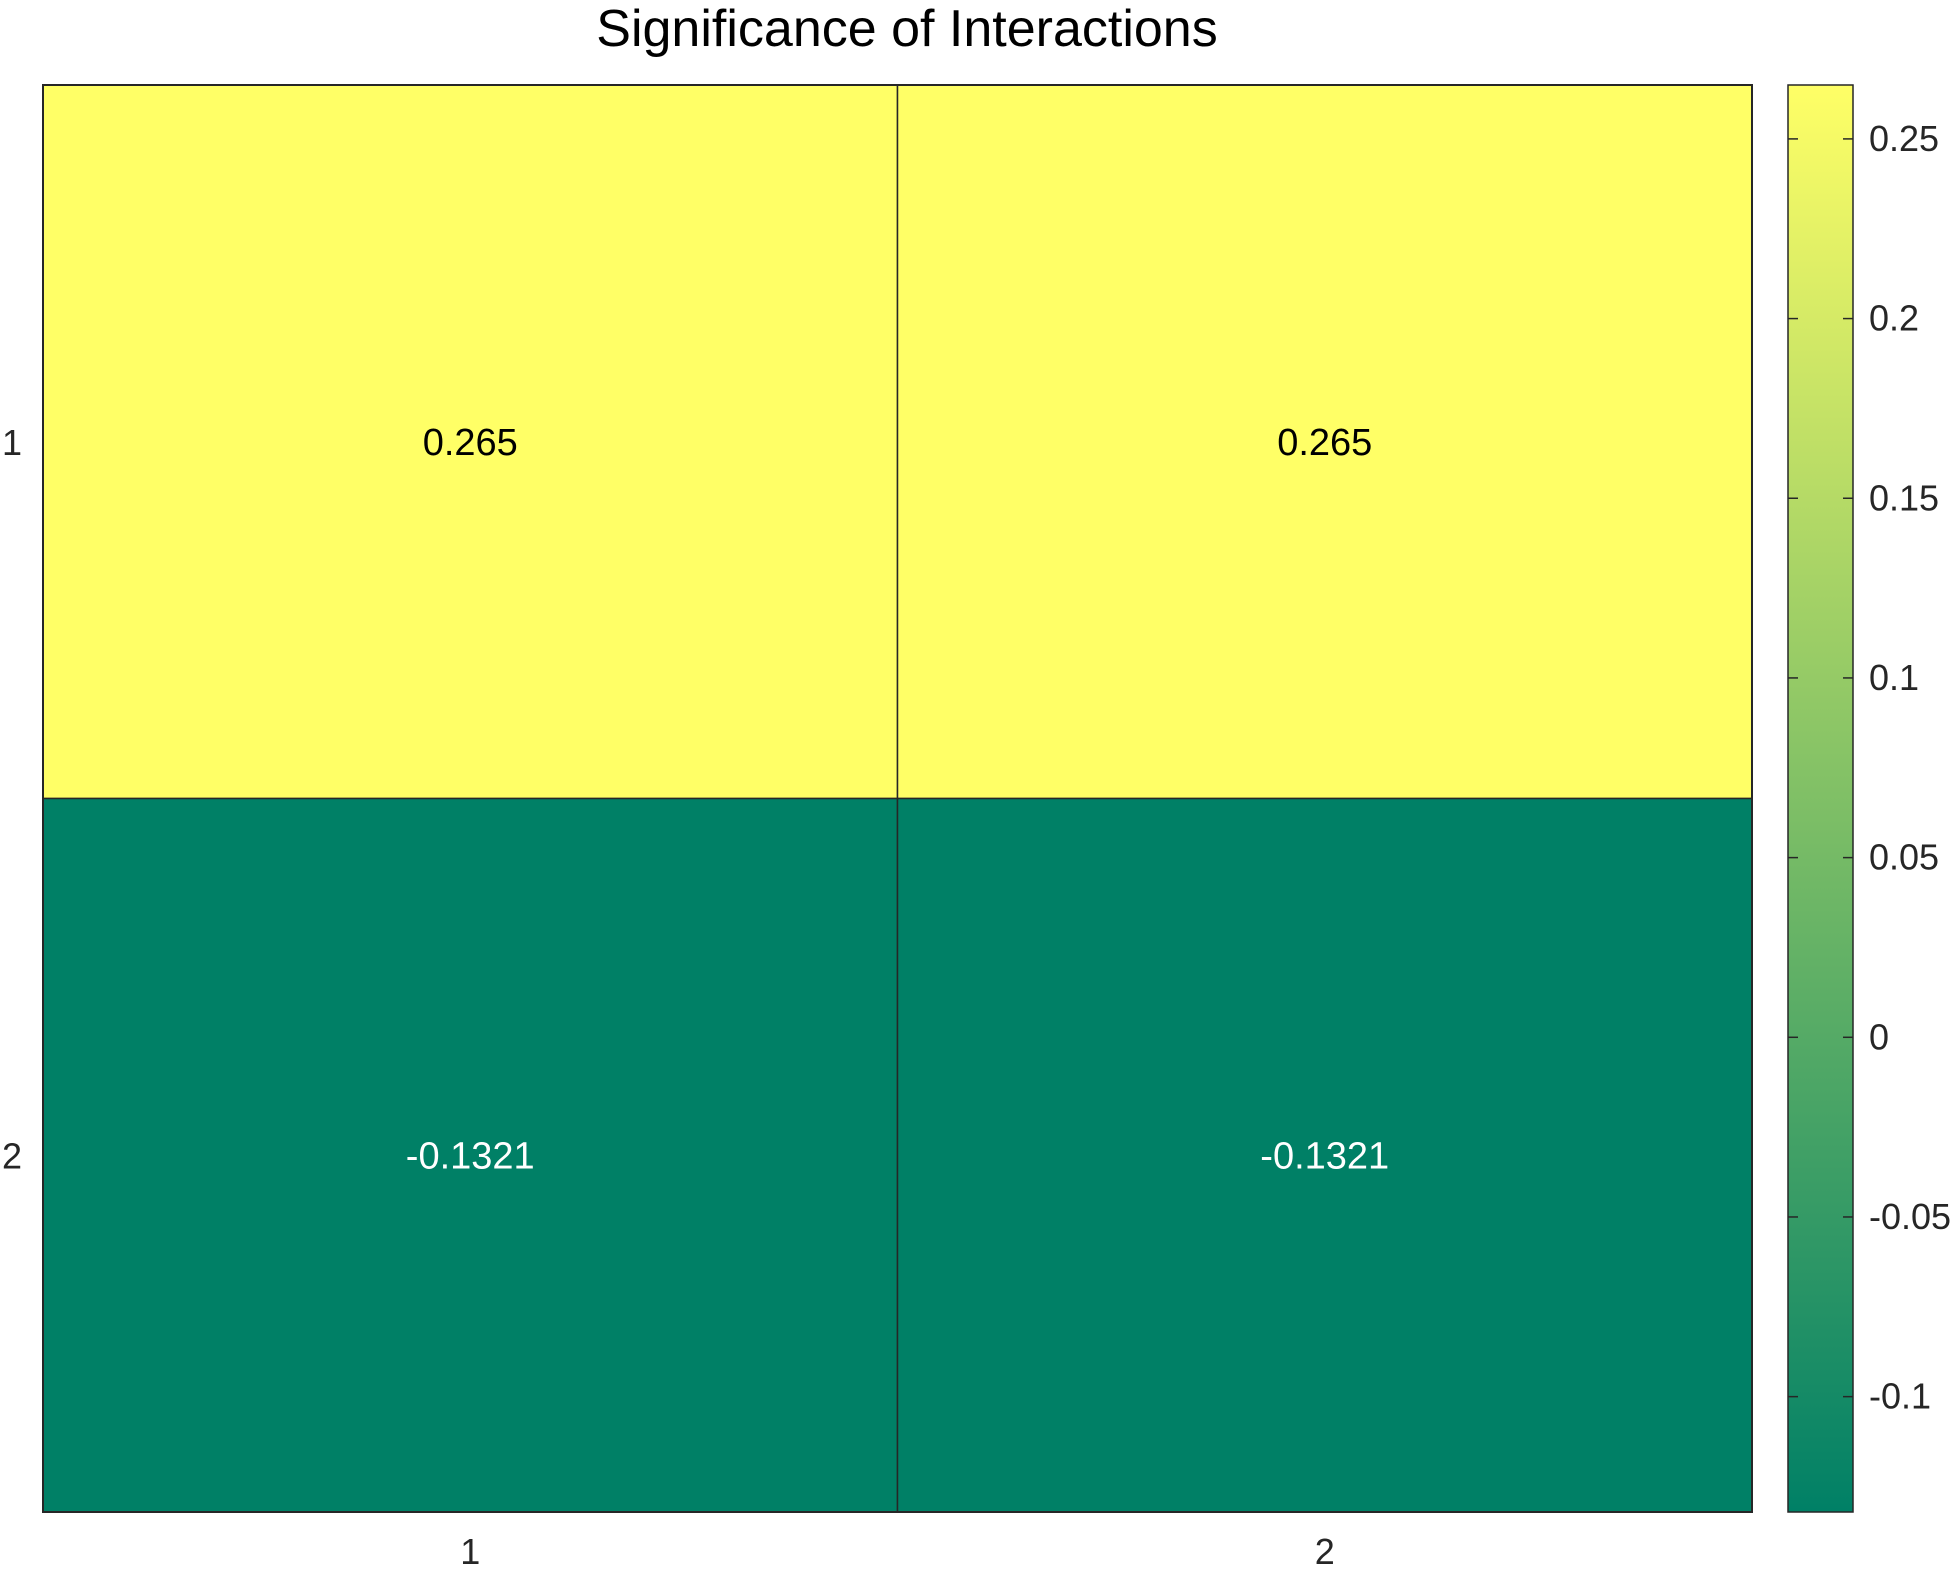  What do you see at coordinates (12, 1155) in the screenshot?
I see `y-tick-label: 2` at bounding box center [12, 1155].